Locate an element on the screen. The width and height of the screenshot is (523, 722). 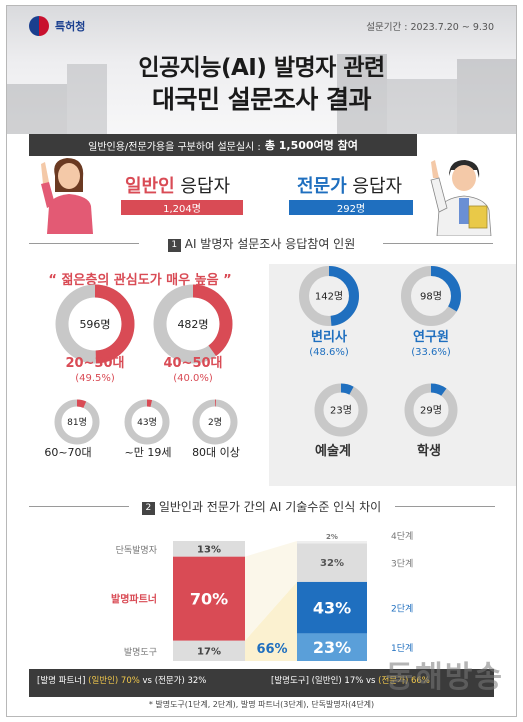
donut-researcher-slice is located at coordinates (431, 296).